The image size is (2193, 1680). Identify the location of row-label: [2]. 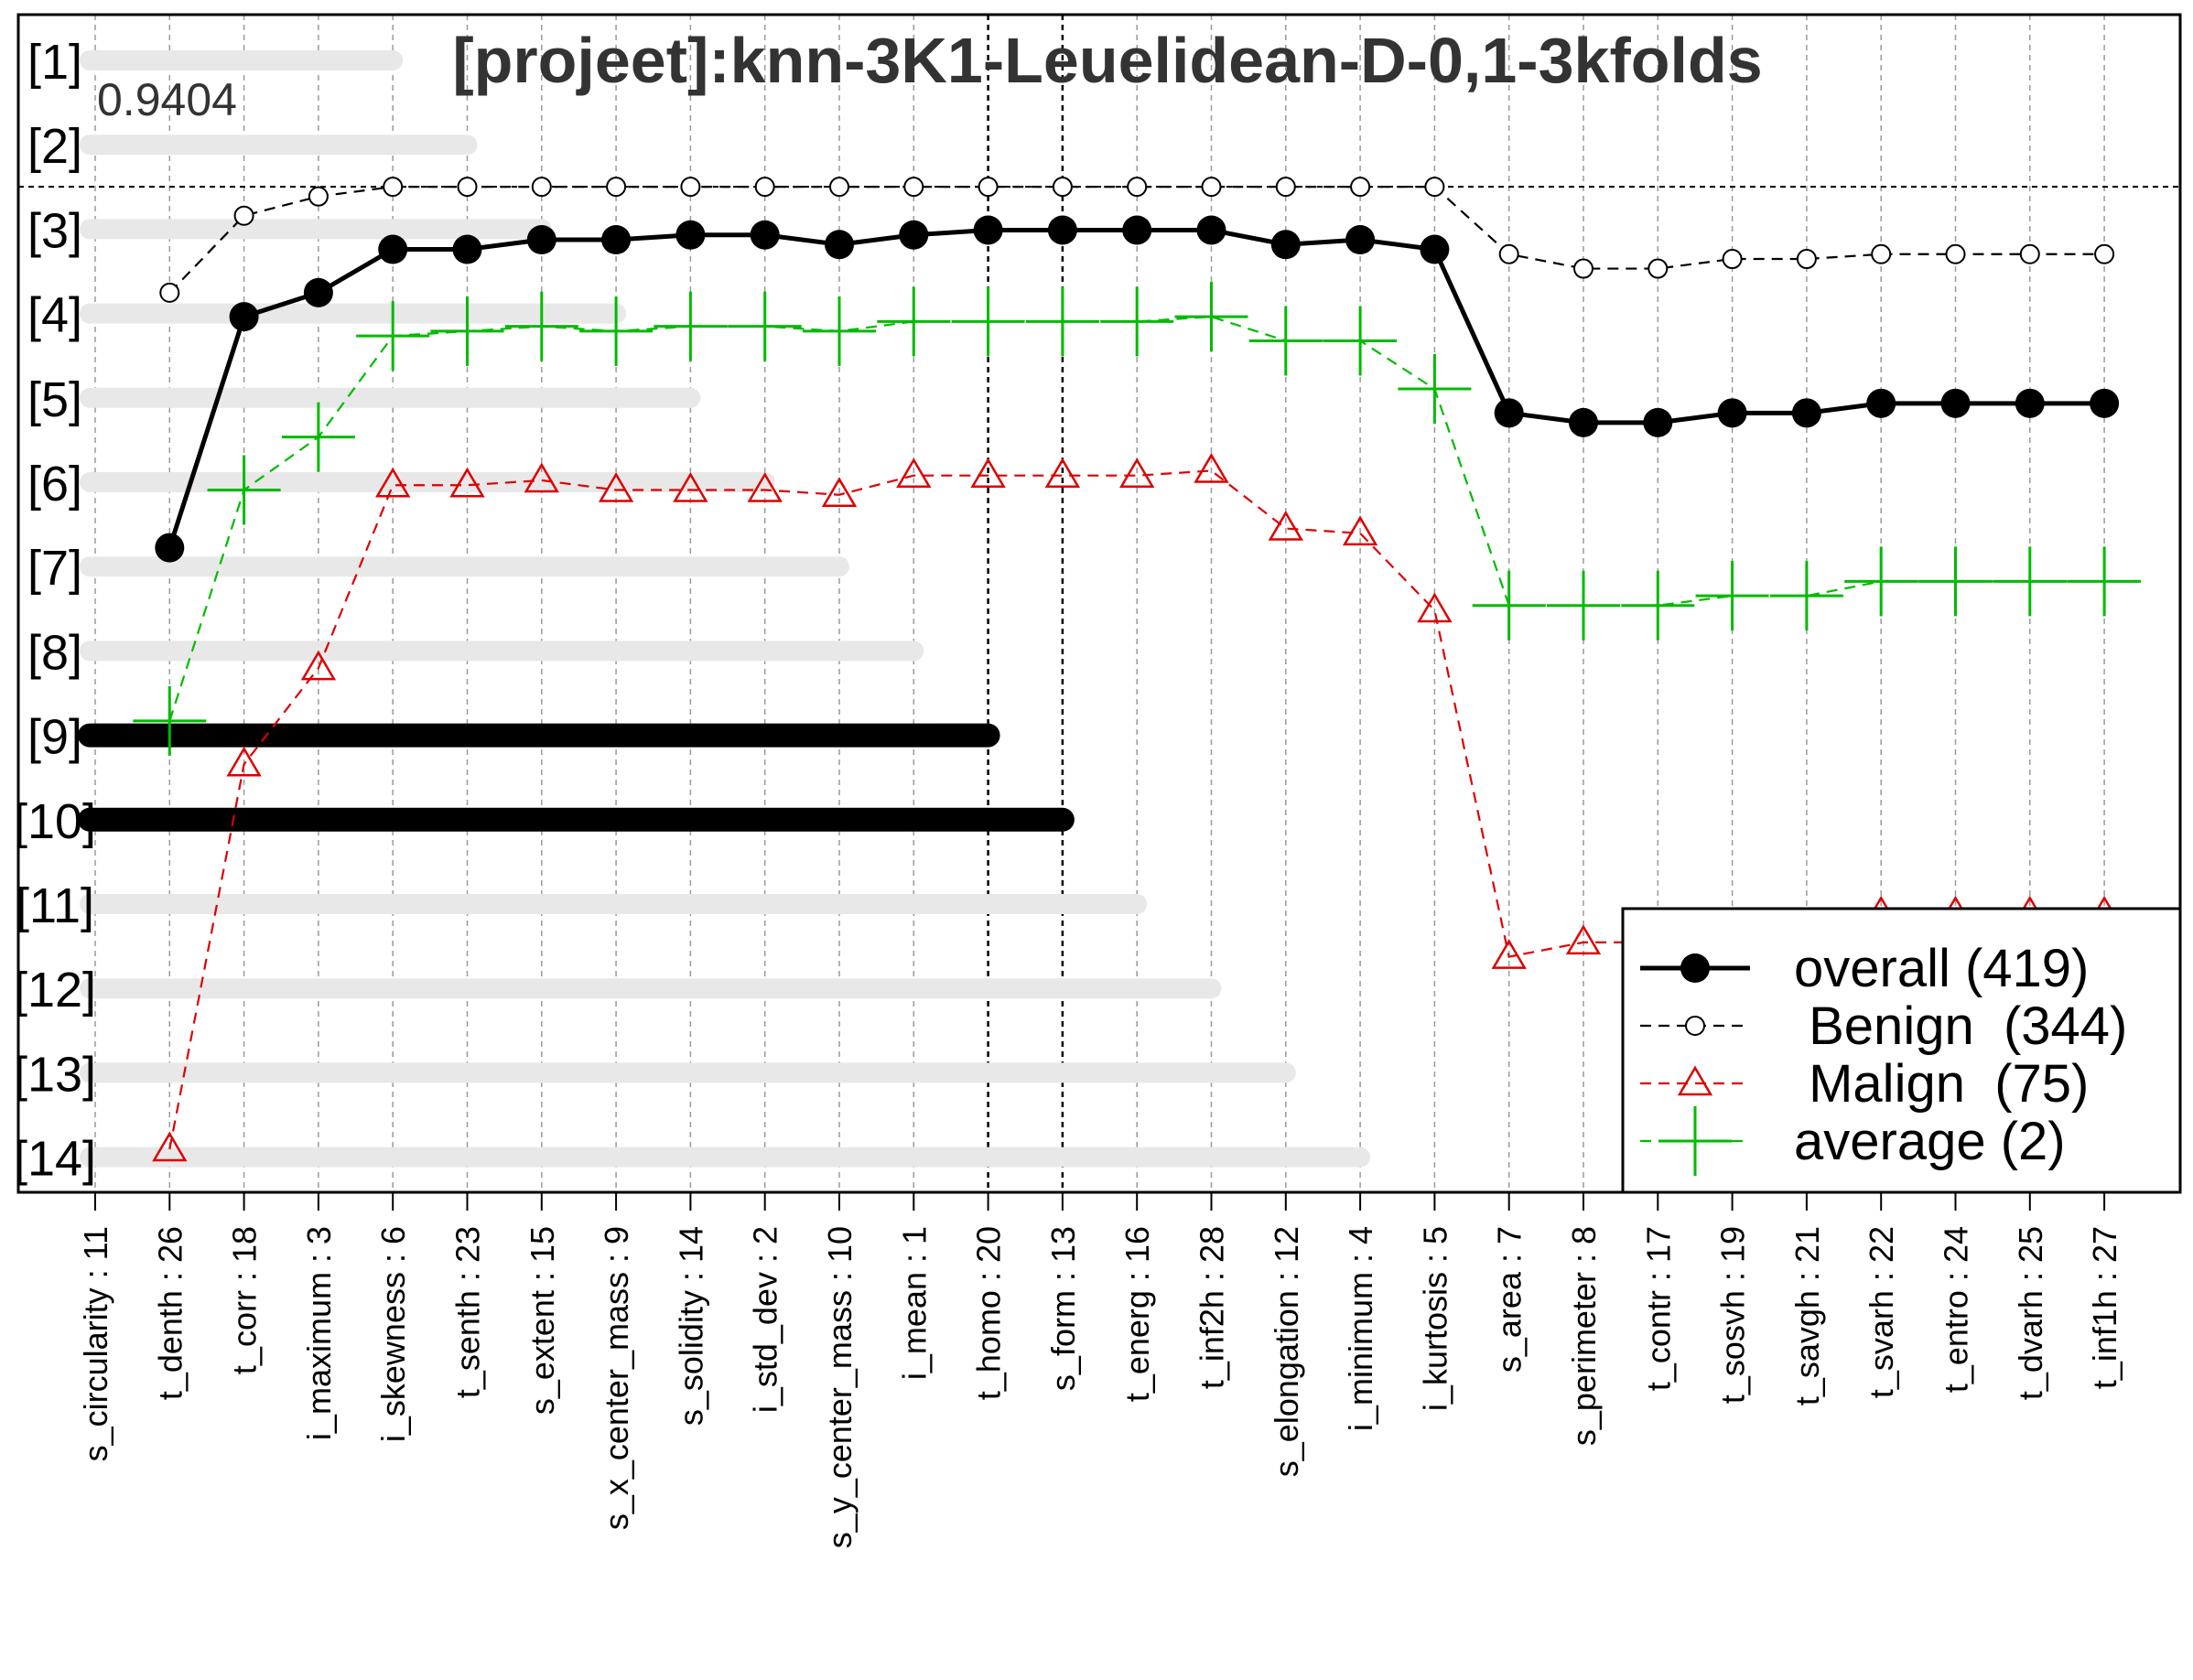
(54, 146).